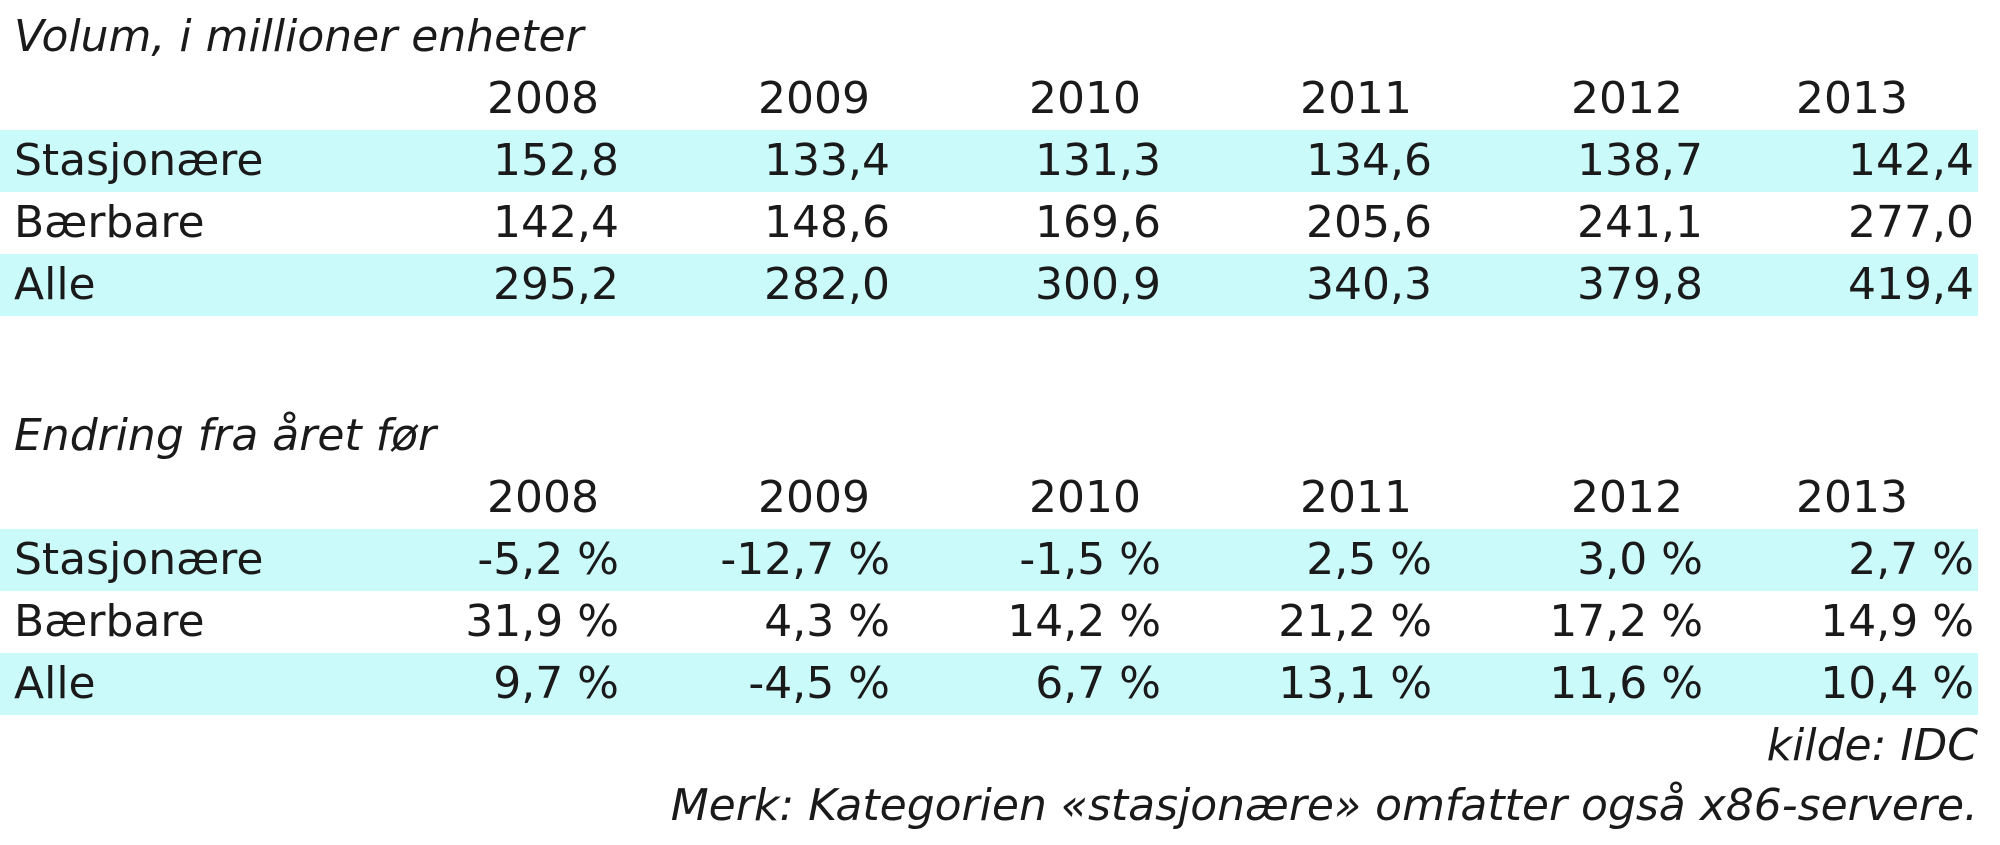 The width and height of the screenshot is (2000, 845). I want to click on table-cell: 3,0 %, so click(1640, 559).